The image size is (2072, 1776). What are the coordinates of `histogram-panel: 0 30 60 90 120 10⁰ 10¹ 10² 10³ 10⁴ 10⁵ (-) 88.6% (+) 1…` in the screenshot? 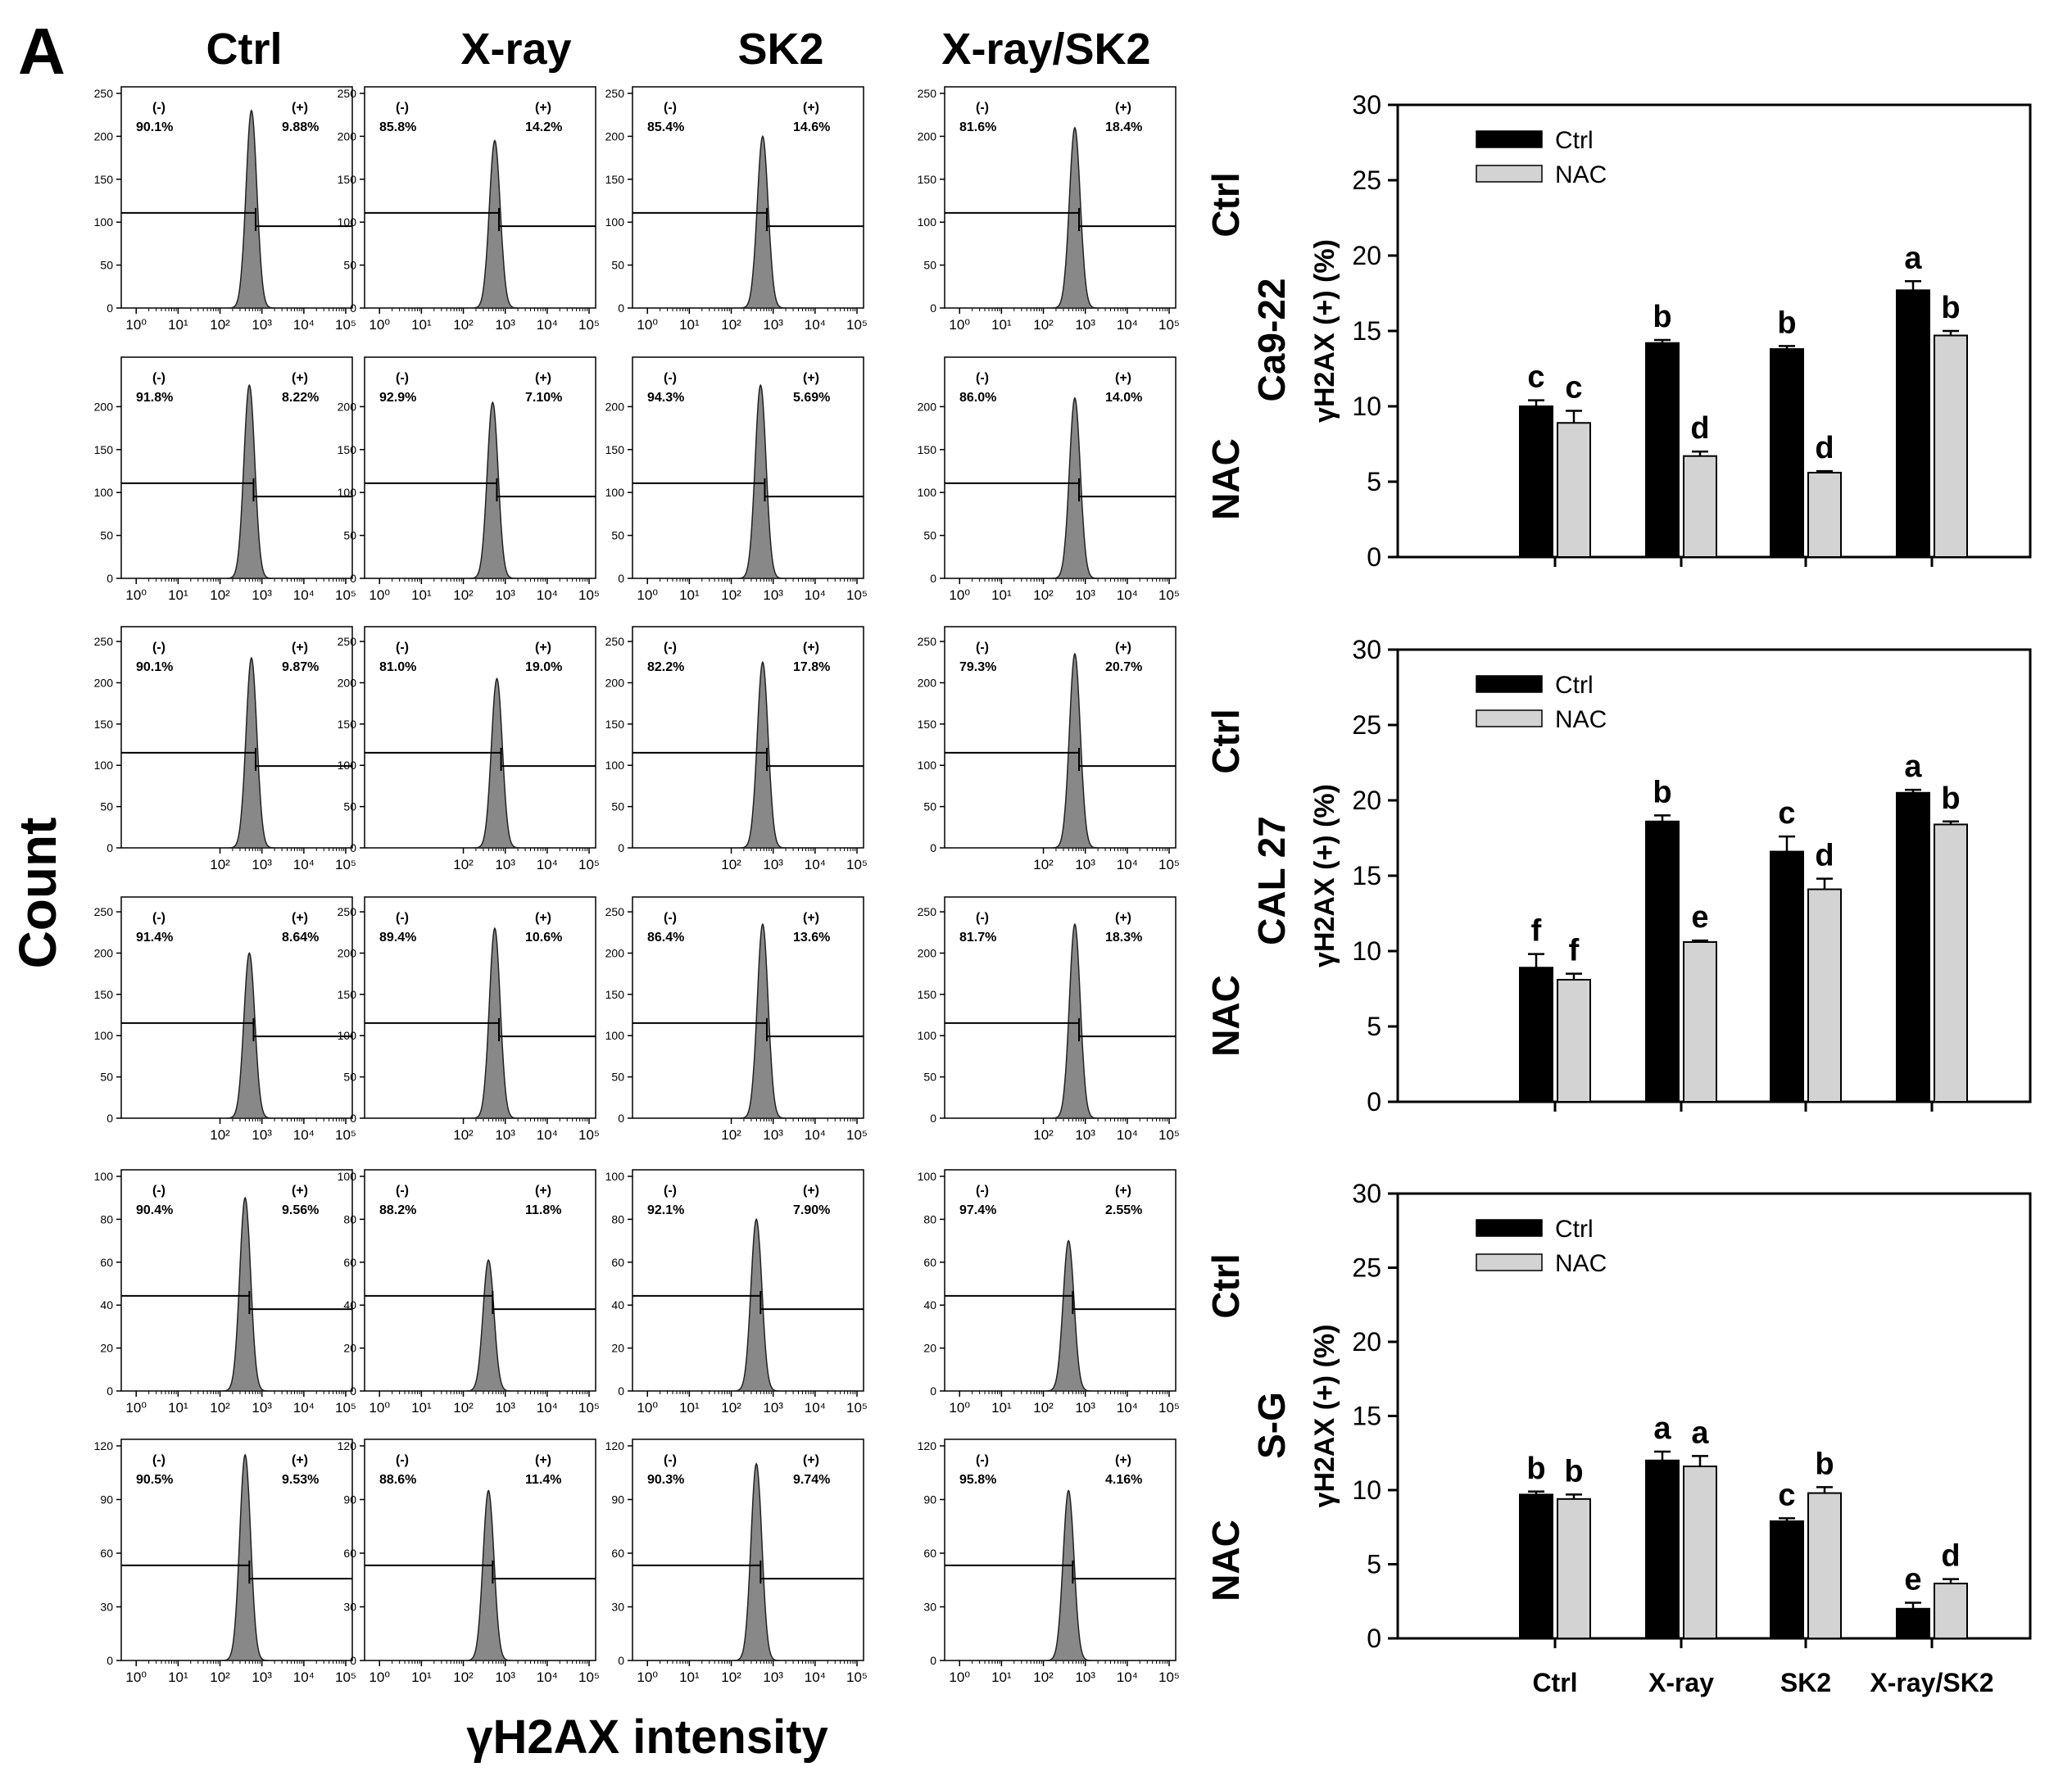 It's located at (469, 1561).